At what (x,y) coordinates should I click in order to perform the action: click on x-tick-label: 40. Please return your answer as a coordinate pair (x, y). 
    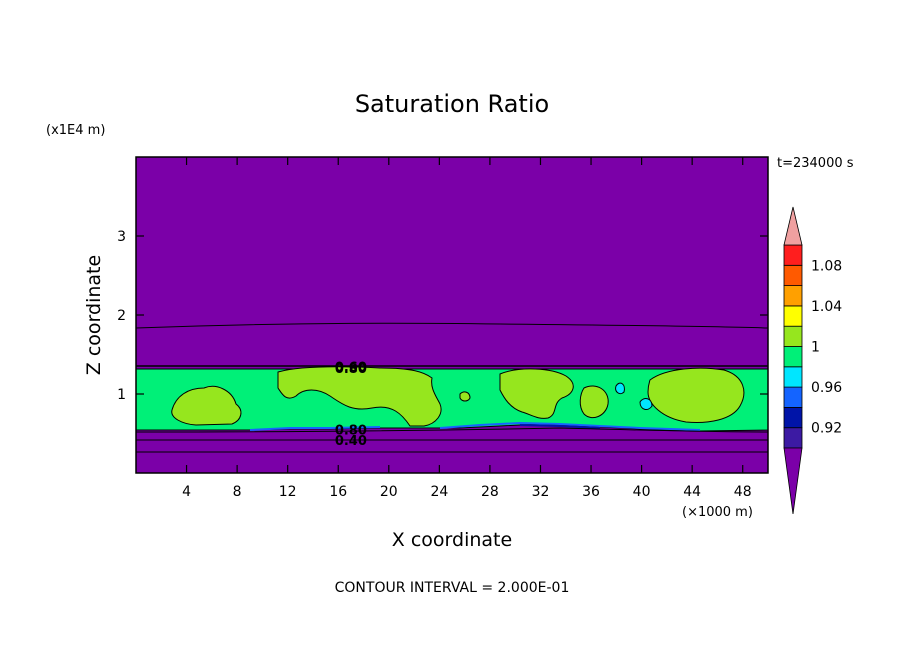
    Looking at the image, I should click on (642, 492).